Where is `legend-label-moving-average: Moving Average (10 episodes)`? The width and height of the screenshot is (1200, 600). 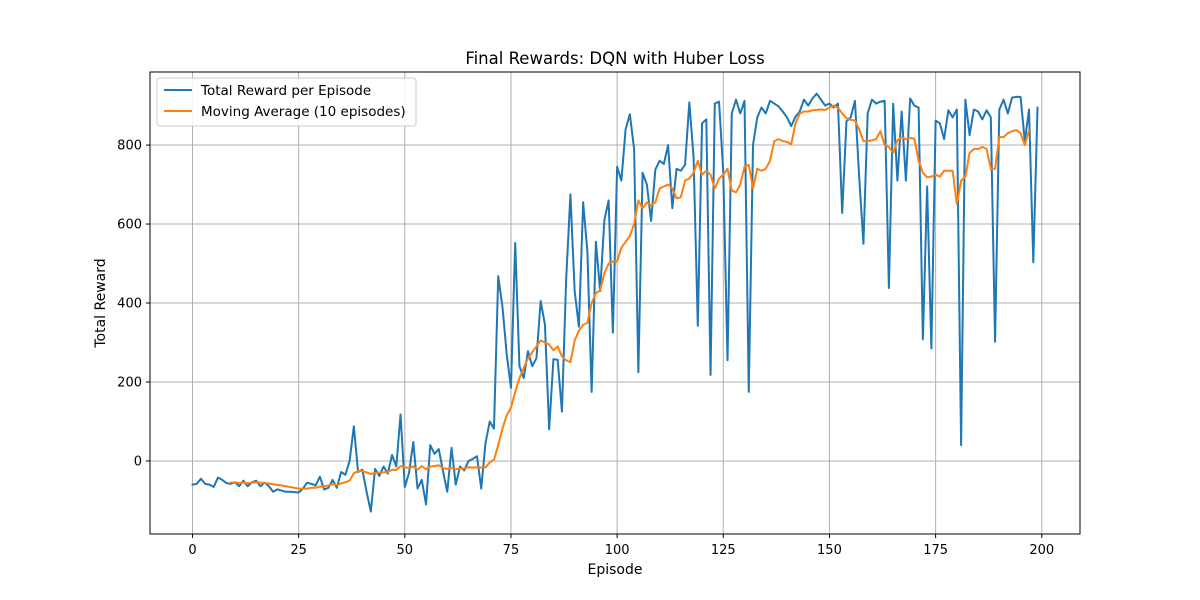 legend-label-moving-average: Moving Average (10 episodes) is located at coordinates (303, 112).